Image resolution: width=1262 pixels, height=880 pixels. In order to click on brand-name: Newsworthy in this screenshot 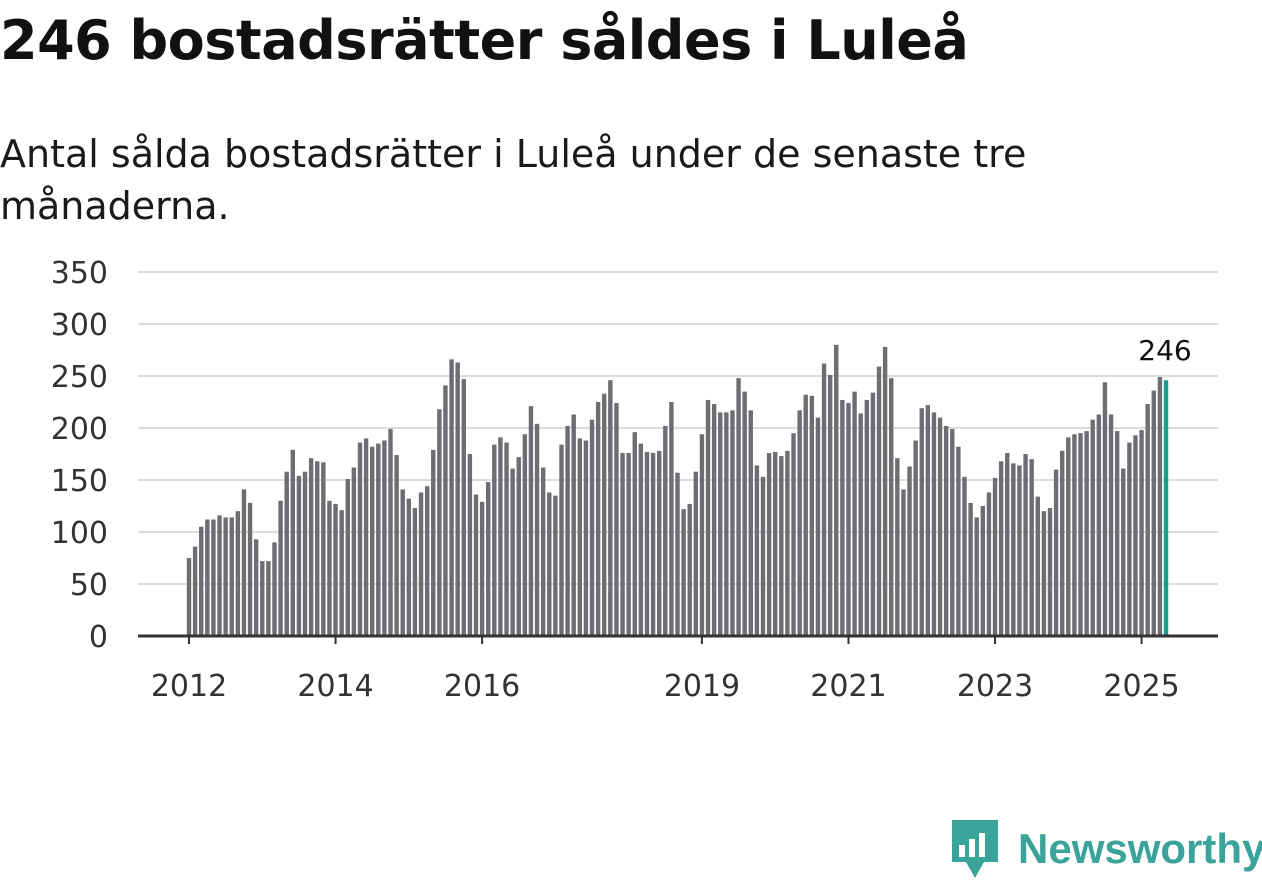, I will do `click(1140, 848)`.